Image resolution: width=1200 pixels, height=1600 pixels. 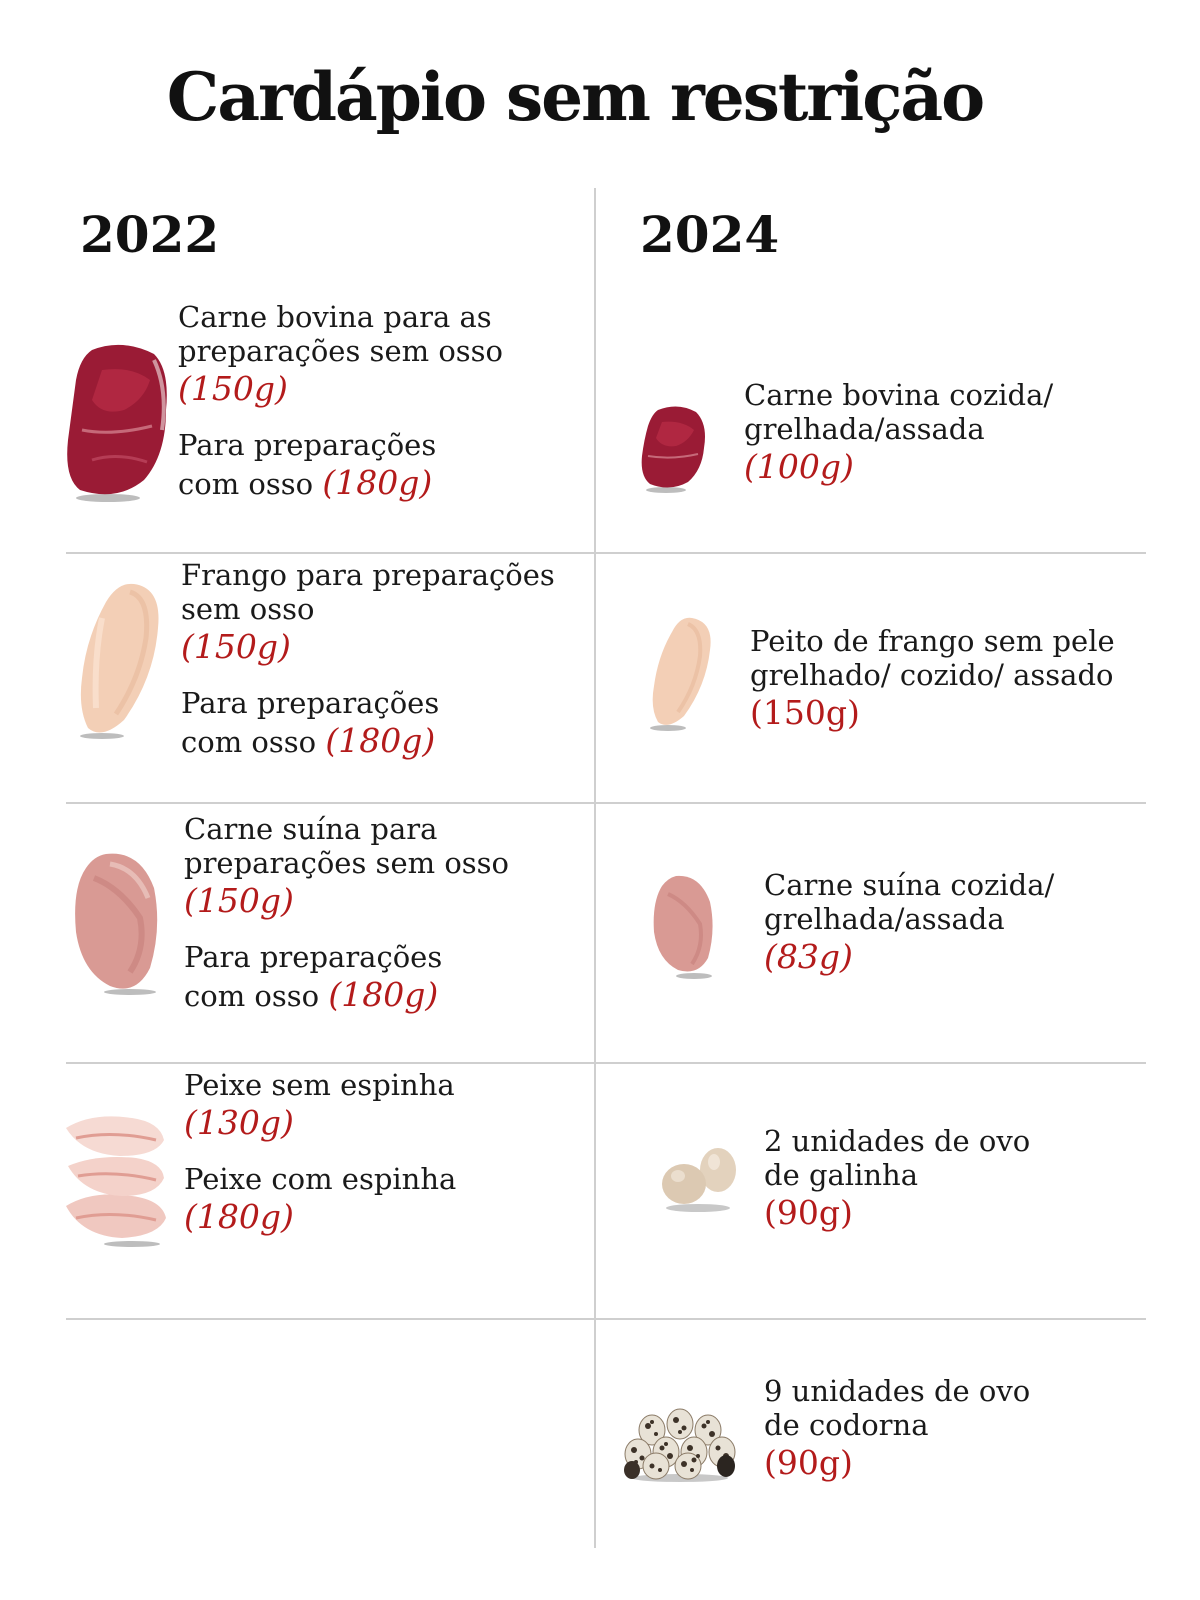 What do you see at coordinates (335, 317) in the screenshot?
I see `beef-2022-line1: Carne bovina para as` at bounding box center [335, 317].